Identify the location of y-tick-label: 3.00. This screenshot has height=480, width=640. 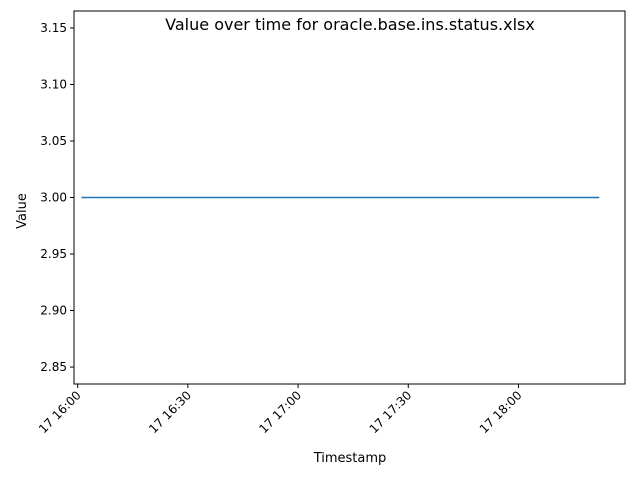
(53, 198).